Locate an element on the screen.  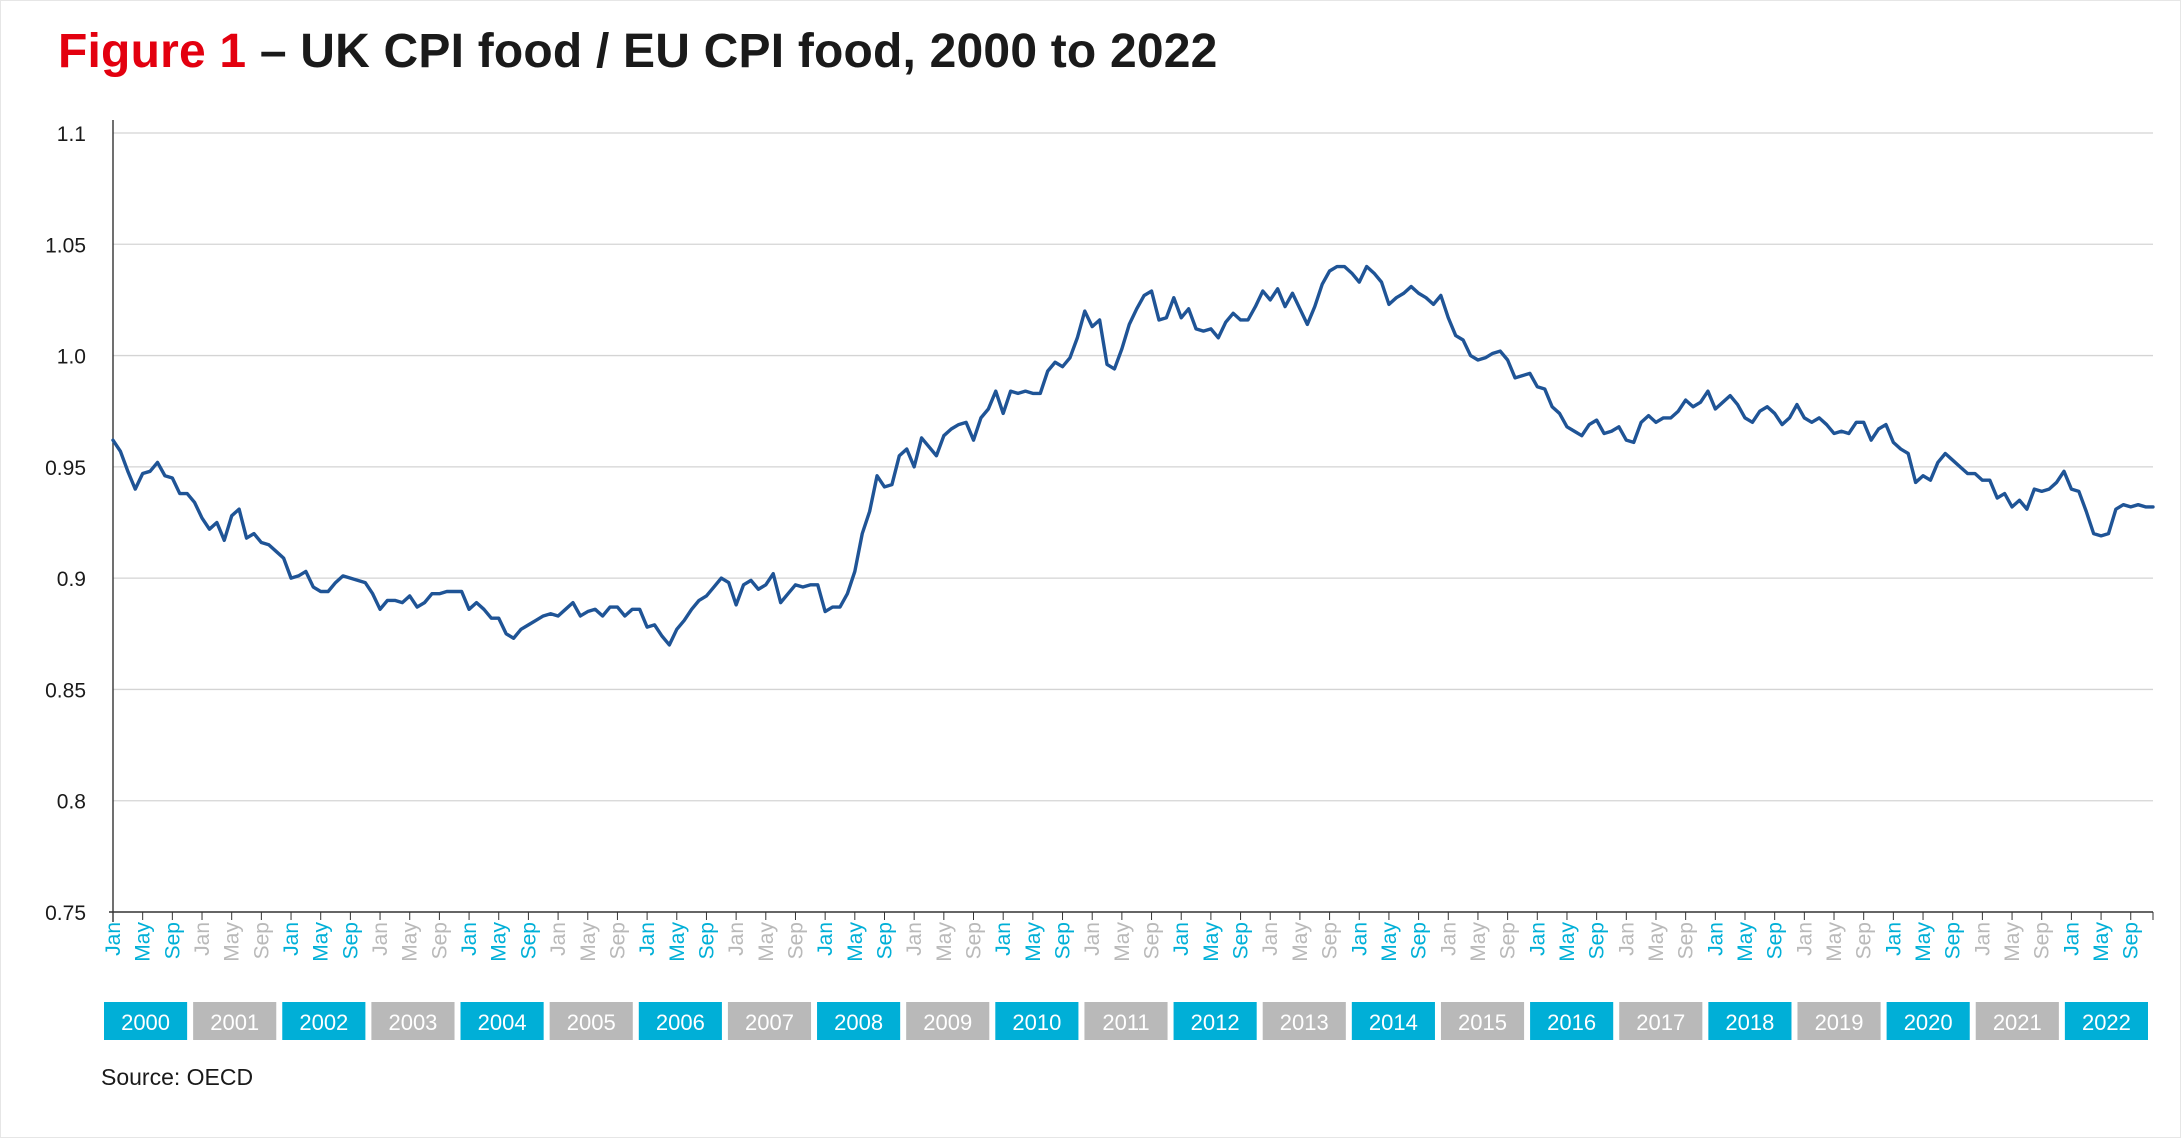
year-label: 2022 is located at coordinates (2106, 1022).